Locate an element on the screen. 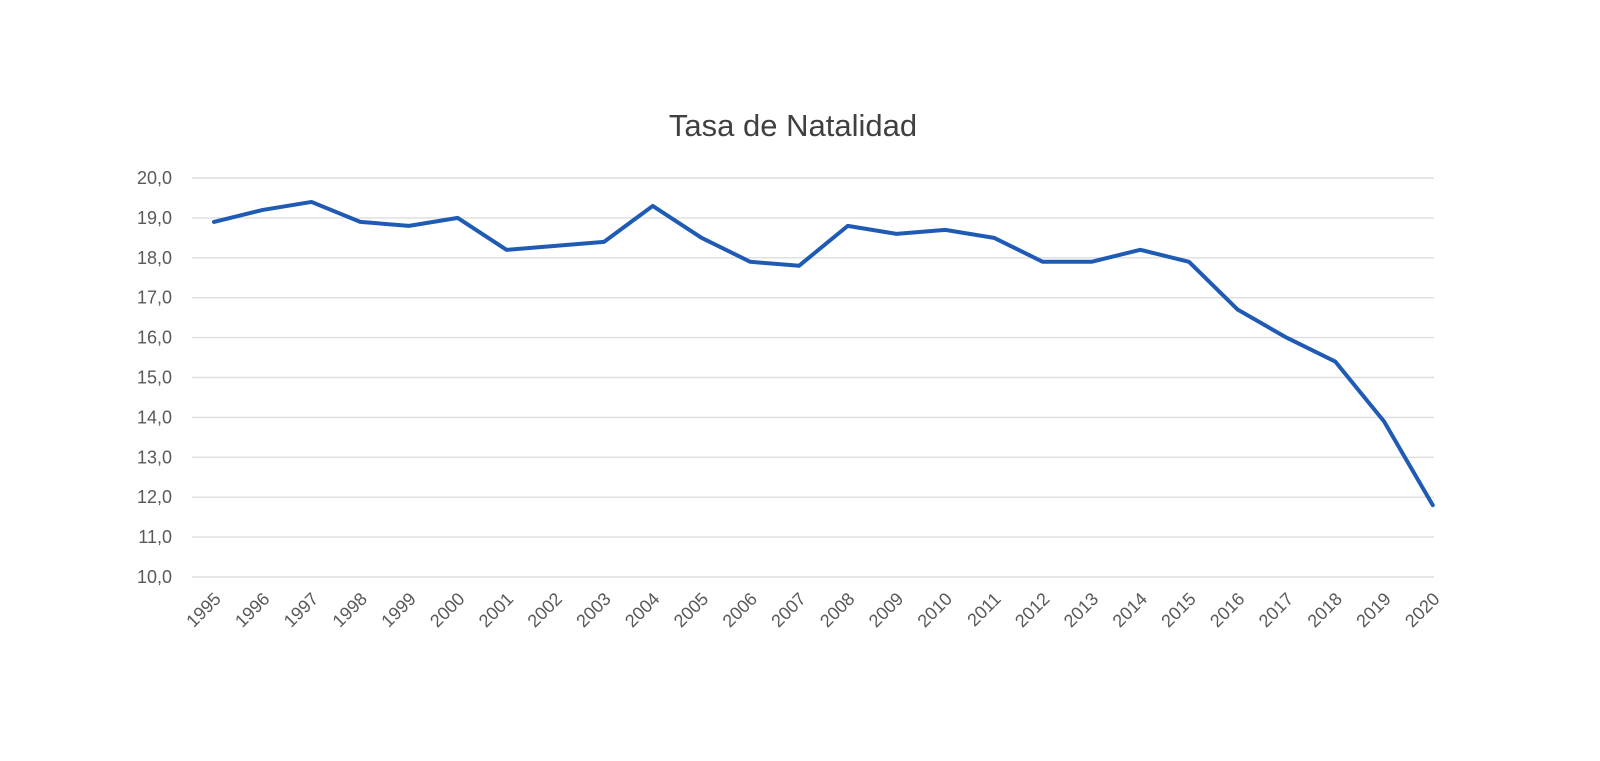  y-tick-label: 15,0 is located at coordinates (154, 378).